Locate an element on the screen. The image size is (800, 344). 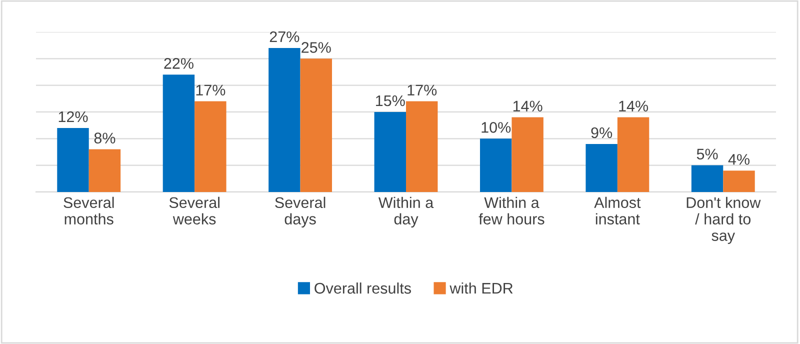
x-tick-label: Several weeks is located at coordinates (194, 210).